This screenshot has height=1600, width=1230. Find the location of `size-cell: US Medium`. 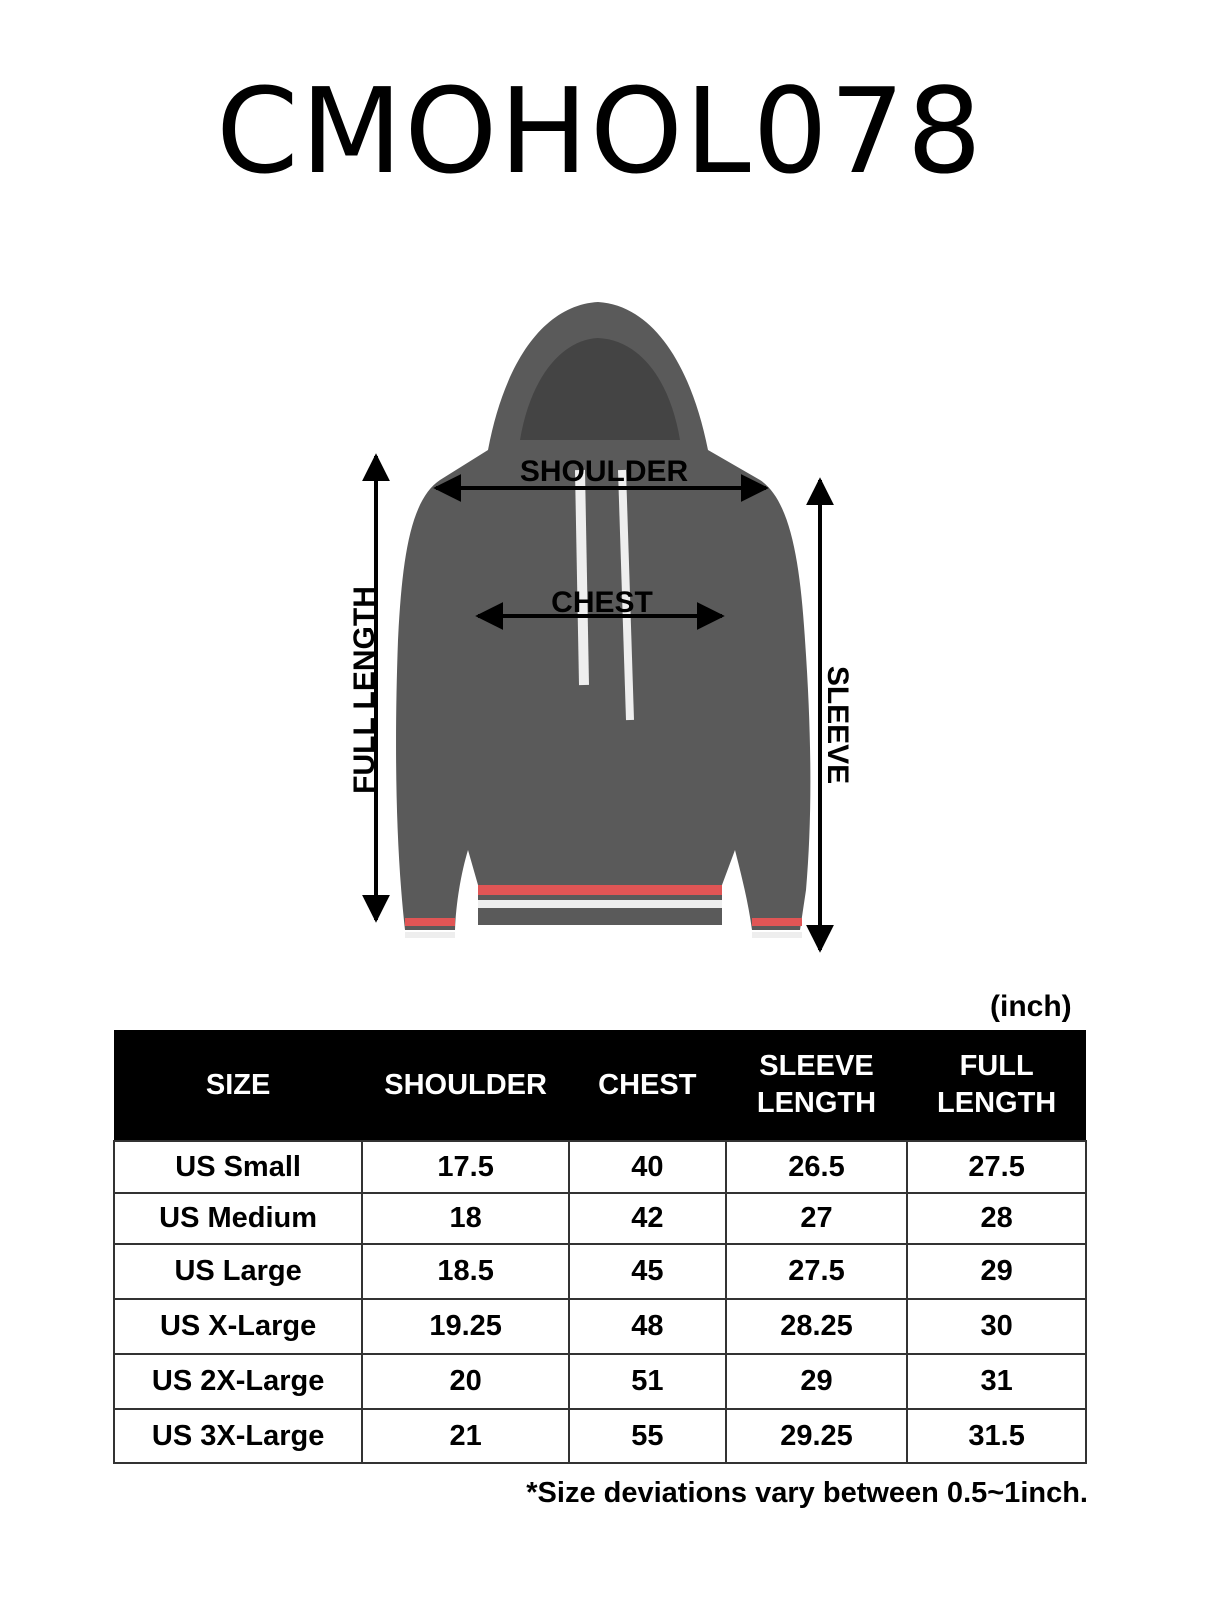

size-cell: US Medium is located at coordinates (238, 1218).